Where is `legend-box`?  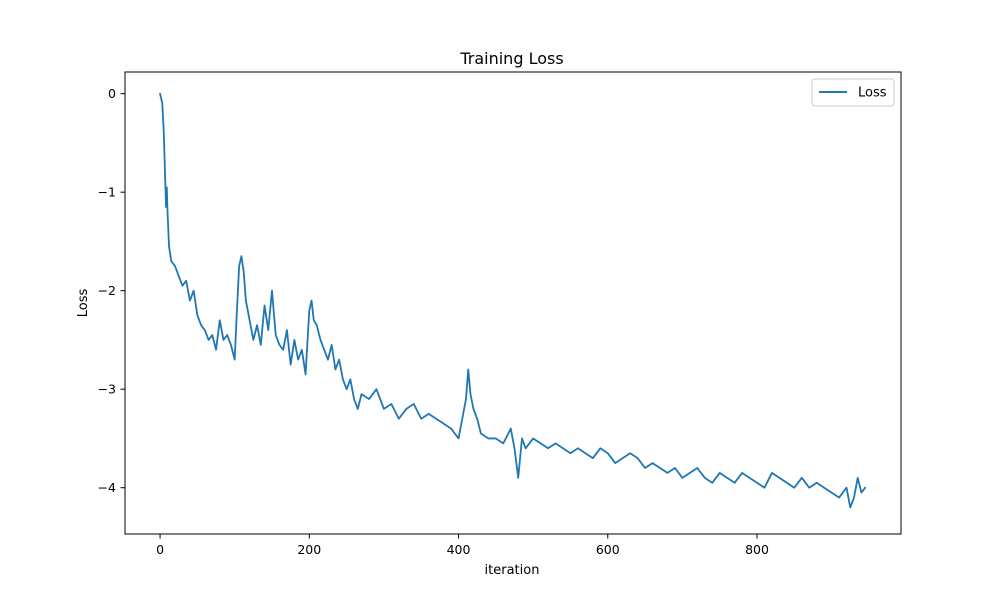
legend-box is located at coordinates (853, 92).